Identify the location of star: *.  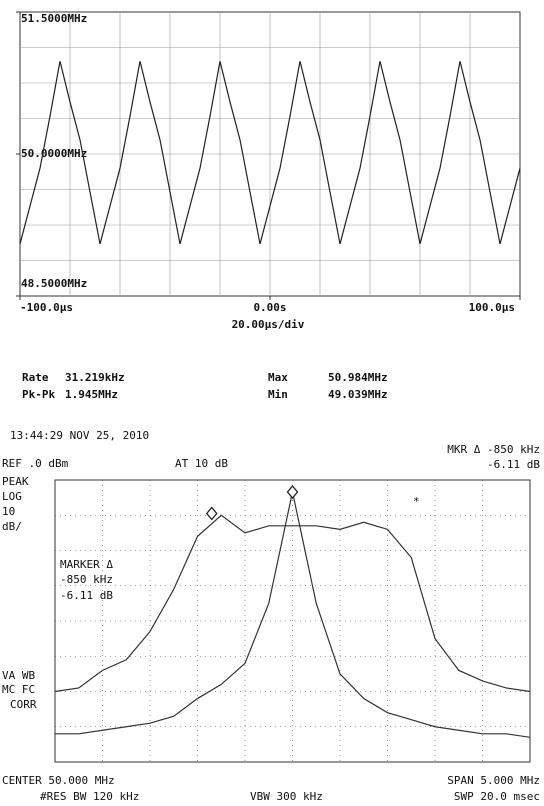
(416, 501).